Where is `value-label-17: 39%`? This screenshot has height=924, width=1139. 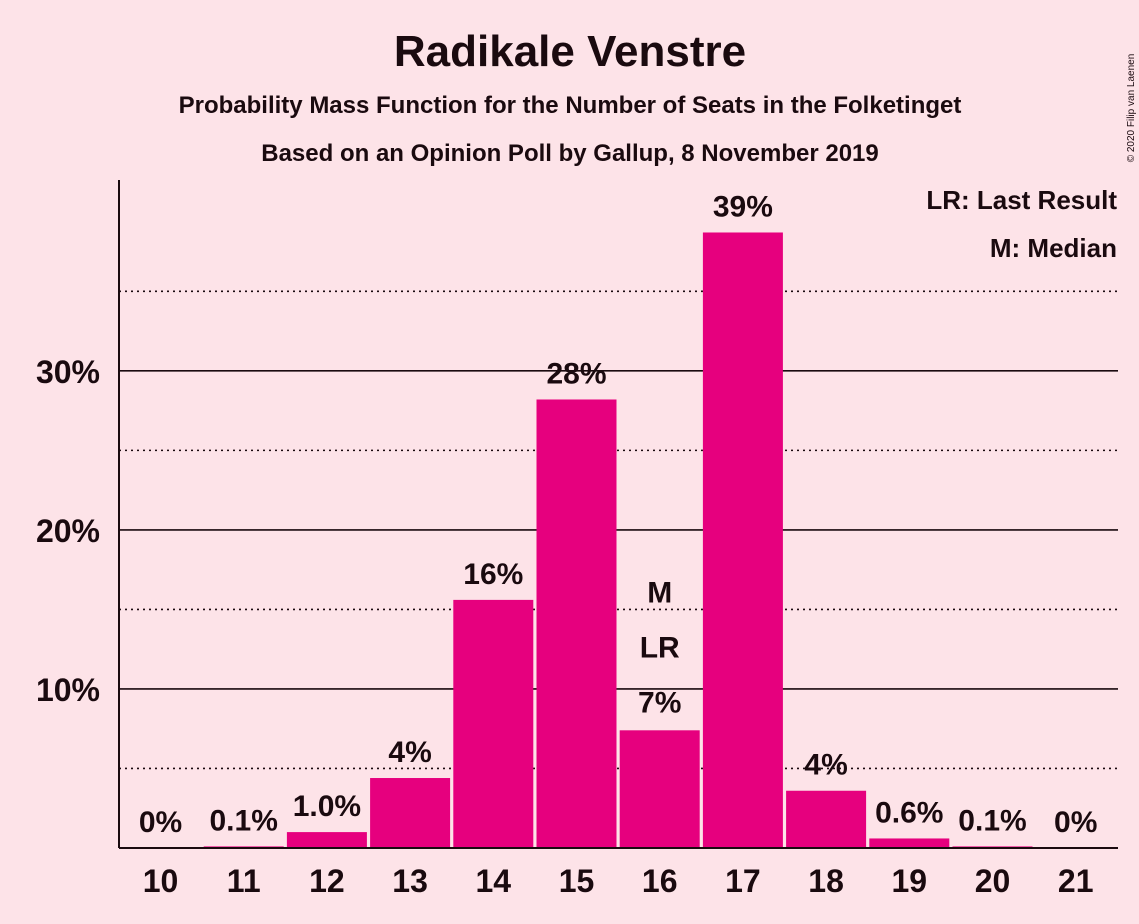
value-label-17: 39% is located at coordinates (743, 206).